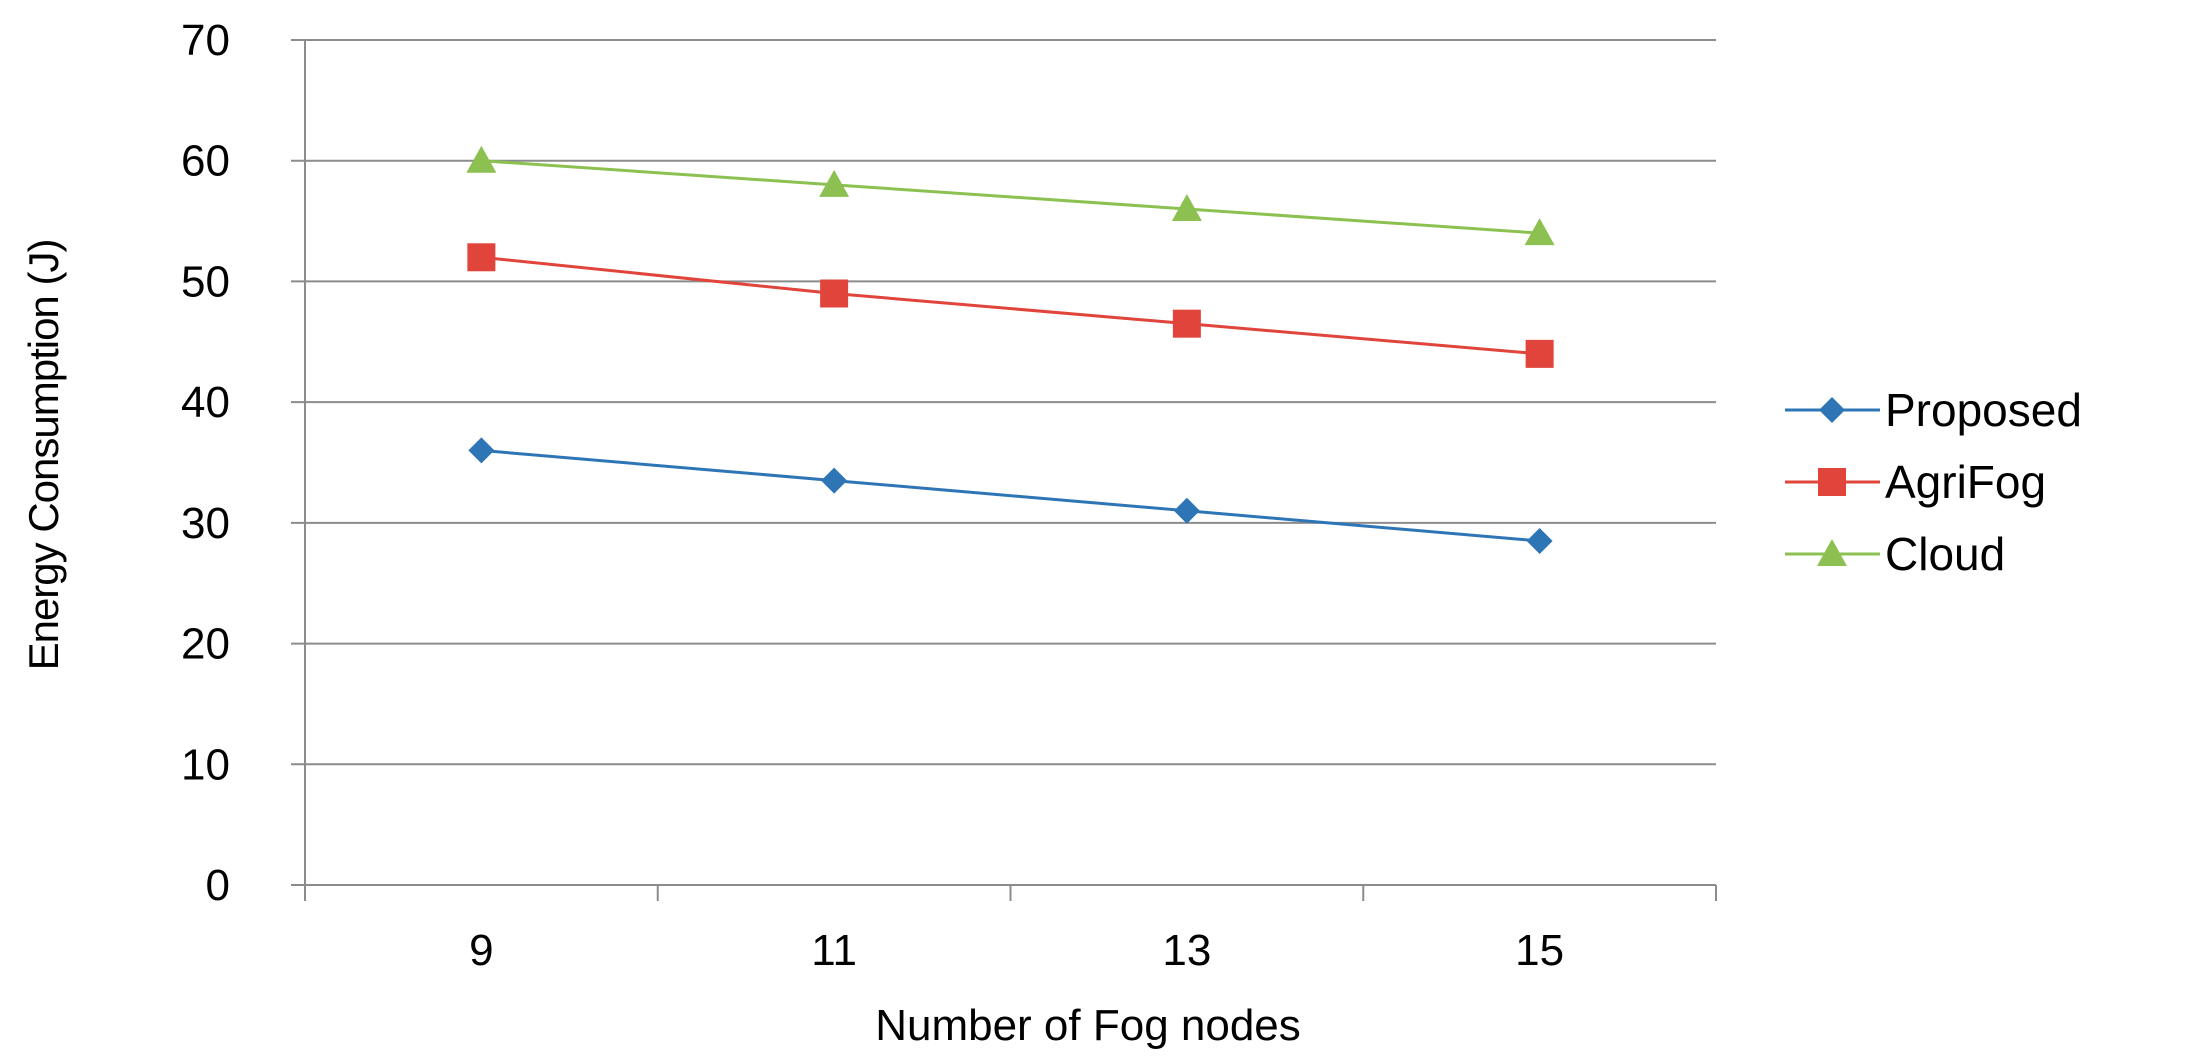 The image size is (2207, 1063). Describe the element at coordinates (481, 950) in the screenshot. I see `x-tick-label: 9` at that location.